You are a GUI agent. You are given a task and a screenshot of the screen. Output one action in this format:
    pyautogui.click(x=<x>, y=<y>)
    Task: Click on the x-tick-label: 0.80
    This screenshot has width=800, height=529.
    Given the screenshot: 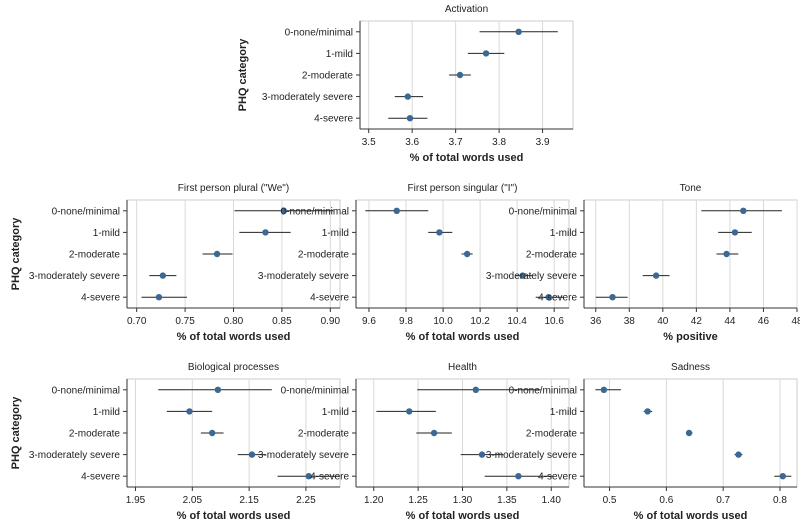 What is the action you would take?
    pyautogui.click(x=234, y=321)
    